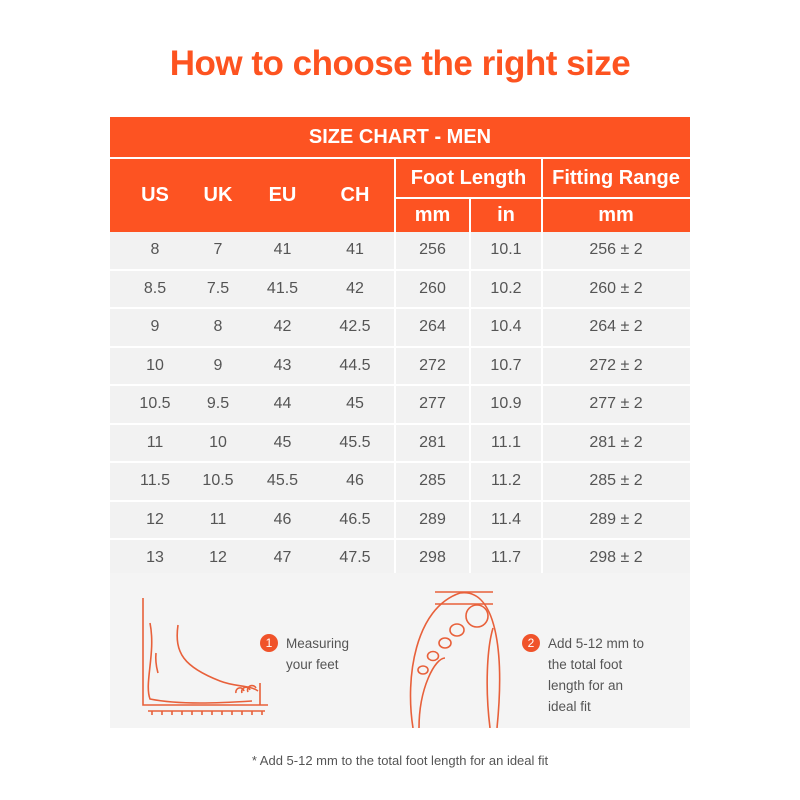 This screenshot has width=800, height=800. I want to click on cell-uk: 10, so click(218, 442).